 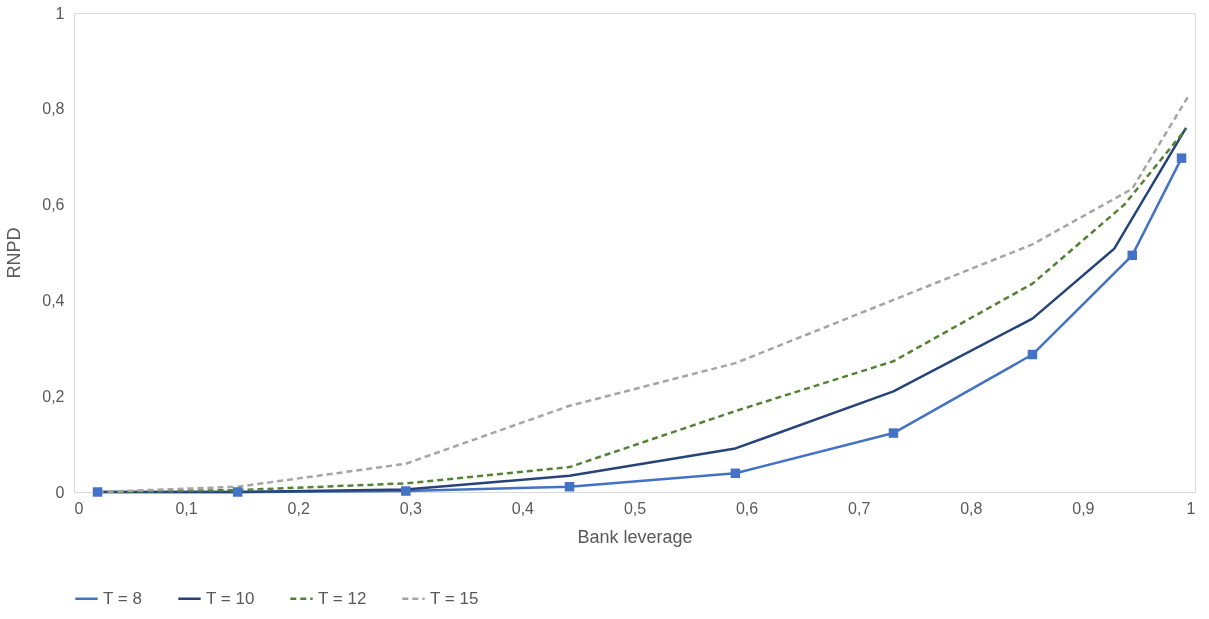 I want to click on x-tick-label: 0, so click(x=79, y=508).